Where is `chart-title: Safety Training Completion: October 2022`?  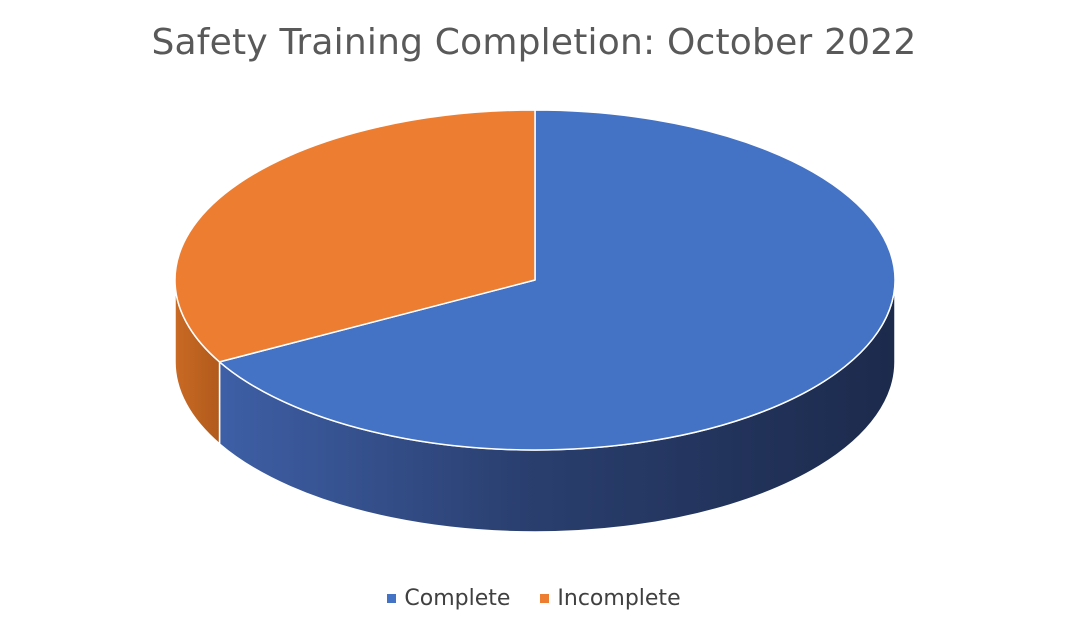 chart-title: Safety Training Completion: October 2022 is located at coordinates (534, 42).